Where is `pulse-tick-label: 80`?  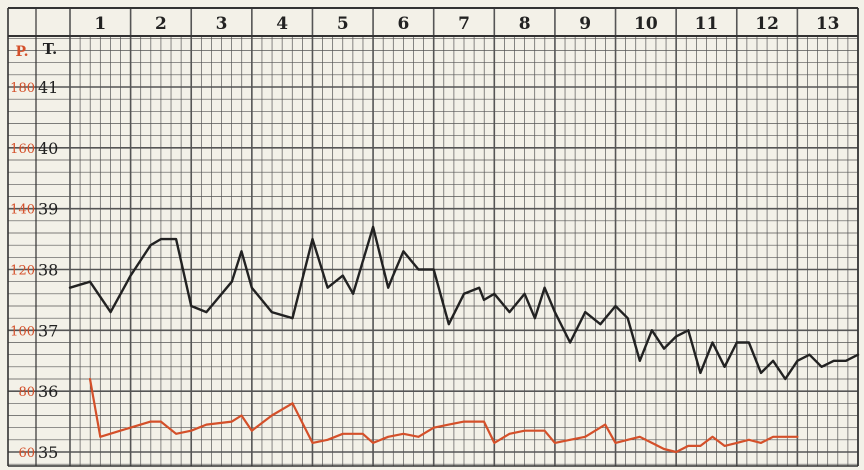 pulse-tick-label: 80 is located at coordinates (26, 392).